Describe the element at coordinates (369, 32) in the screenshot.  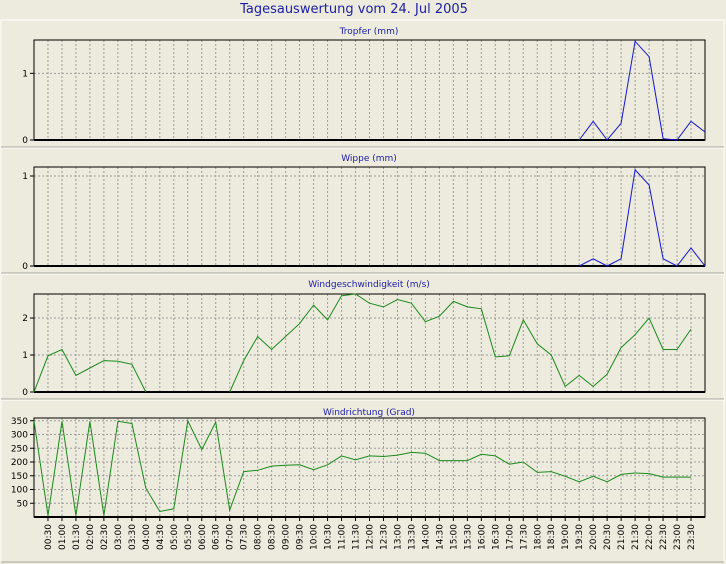
I see `panel-title: Tropfer (mm)` at that location.